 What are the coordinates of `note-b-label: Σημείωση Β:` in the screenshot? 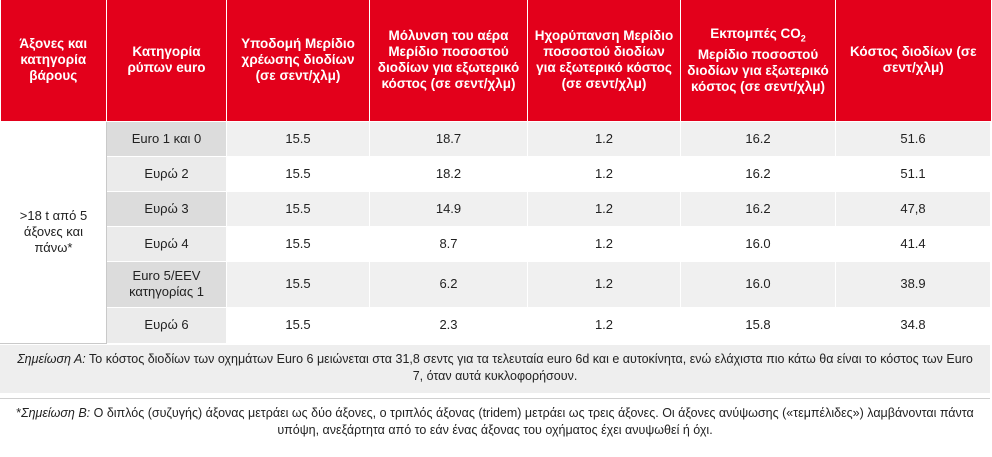 It's located at (56, 413).